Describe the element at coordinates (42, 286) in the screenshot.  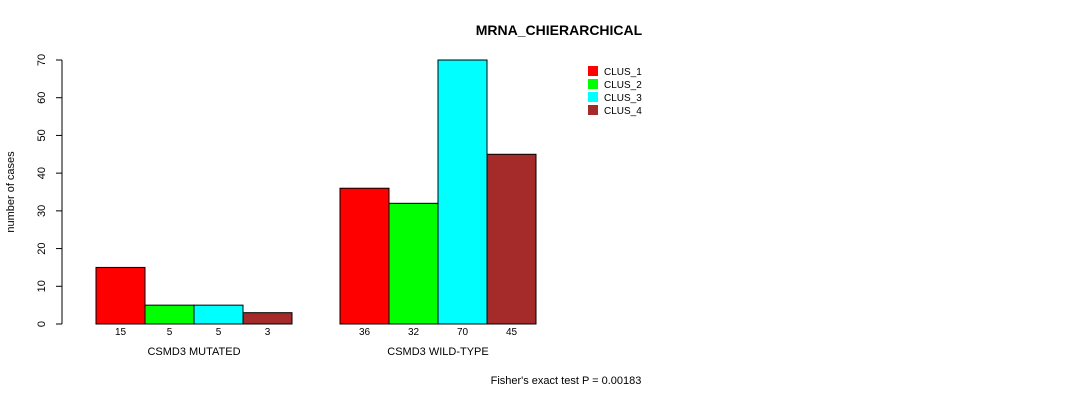
I see `y-tick-label: 10` at that location.